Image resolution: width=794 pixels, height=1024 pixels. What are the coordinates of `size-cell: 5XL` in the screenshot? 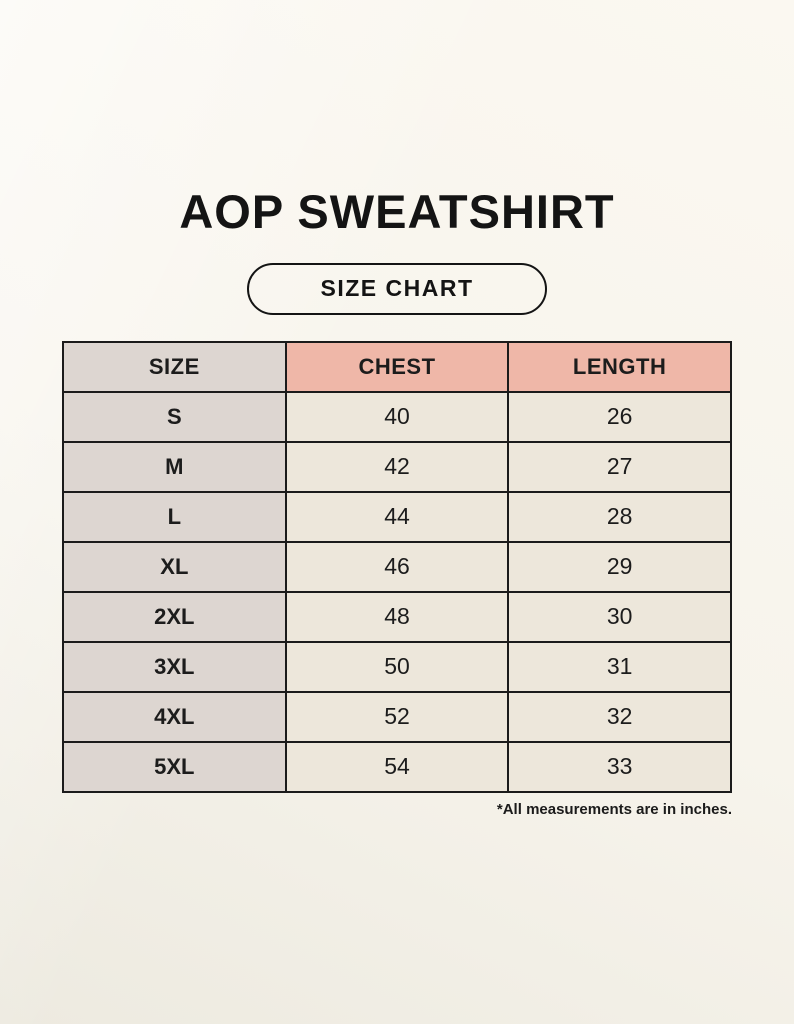 It's located at (174, 766).